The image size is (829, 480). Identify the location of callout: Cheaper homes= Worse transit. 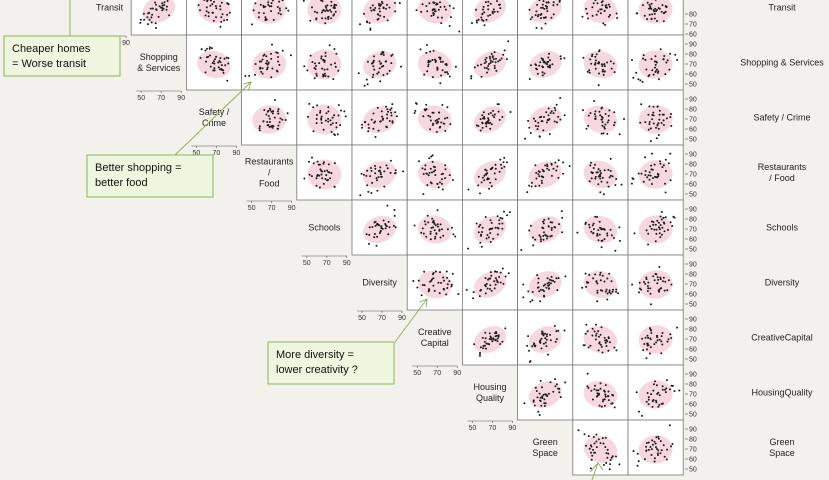
(62, 56).